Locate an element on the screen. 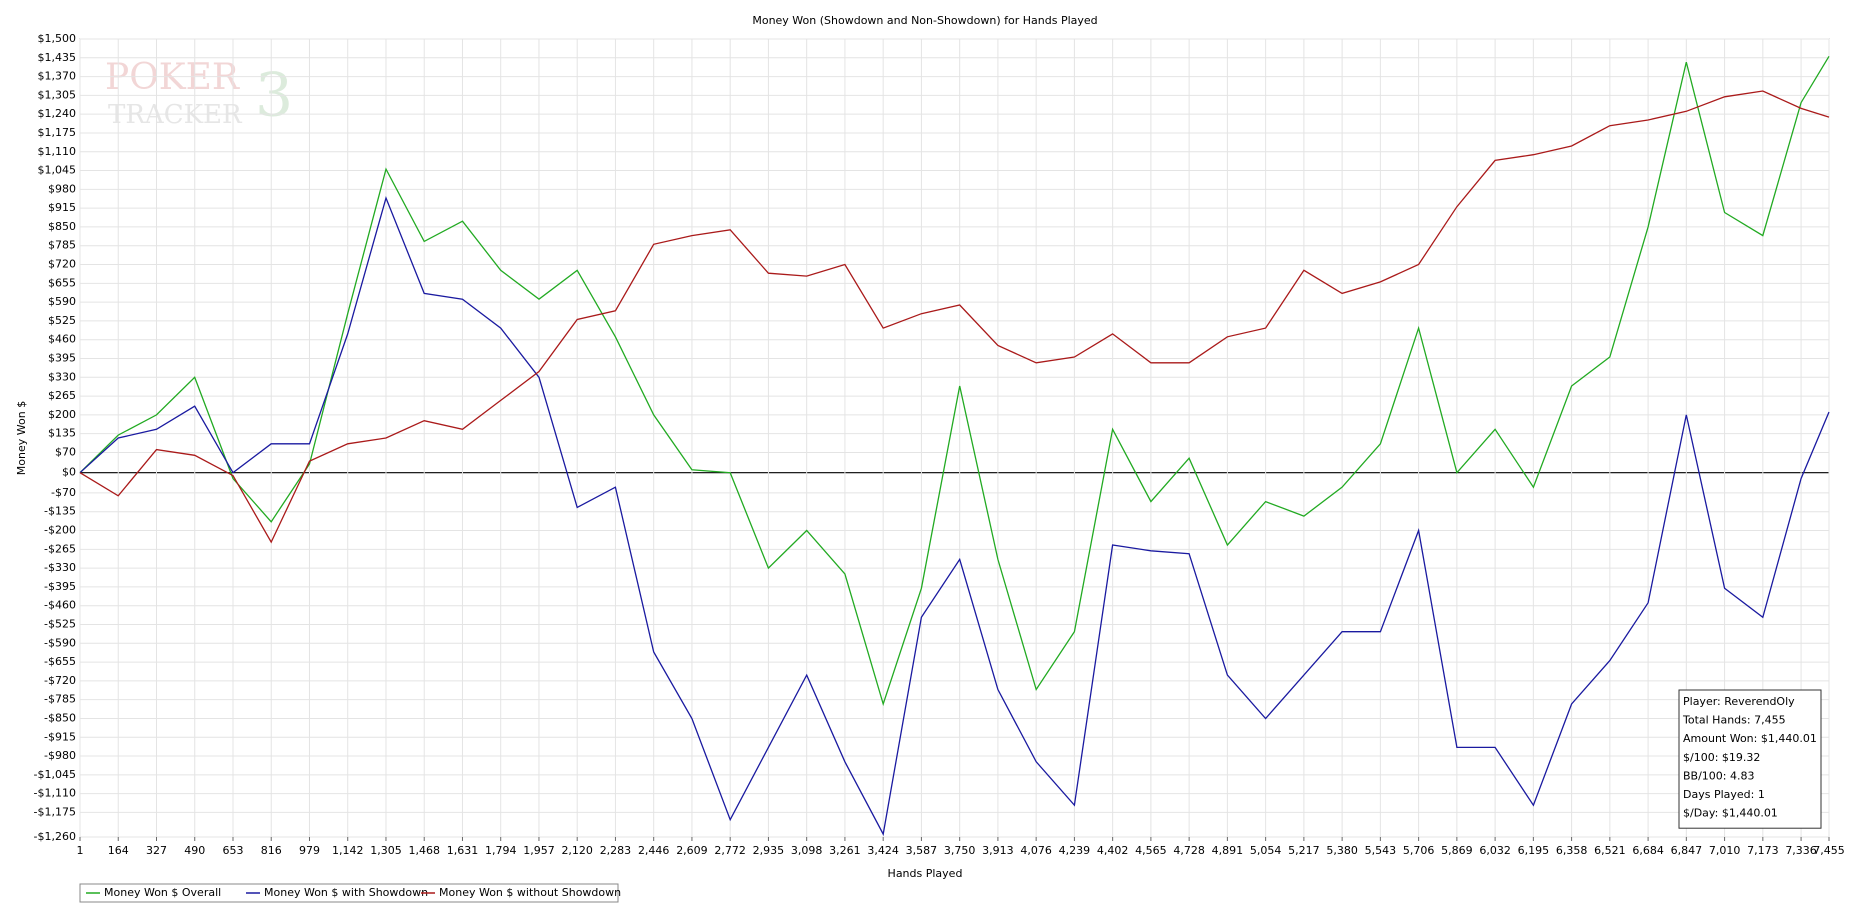 This screenshot has height=922, width=1850. y-tick-label: -$1,110 is located at coordinates (55, 793).